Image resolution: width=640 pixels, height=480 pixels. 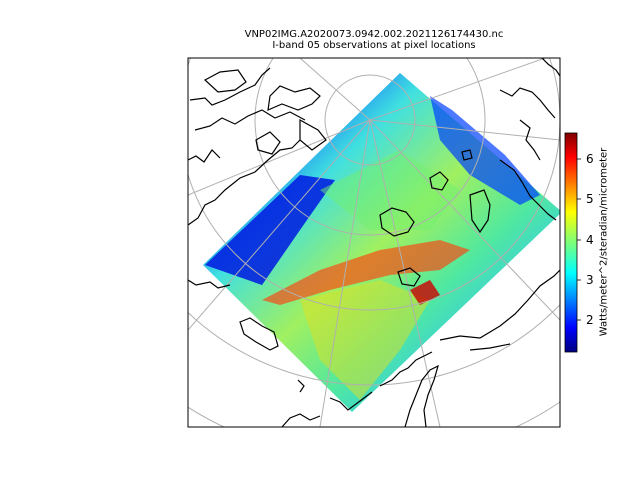 What do you see at coordinates (571, 242) in the screenshot?
I see `colorbar` at bounding box center [571, 242].